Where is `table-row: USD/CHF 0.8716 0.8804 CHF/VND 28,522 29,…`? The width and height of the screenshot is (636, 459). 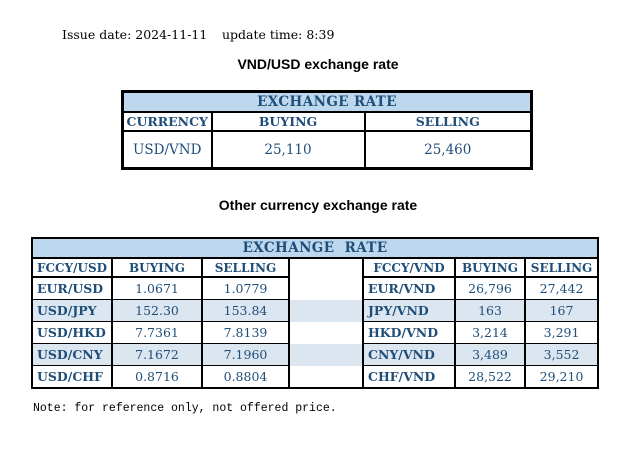 table-row: USD/CHF 0.8716 0.8804 CHF/VND 28,522 29,… is located at coordinates (315, 377).